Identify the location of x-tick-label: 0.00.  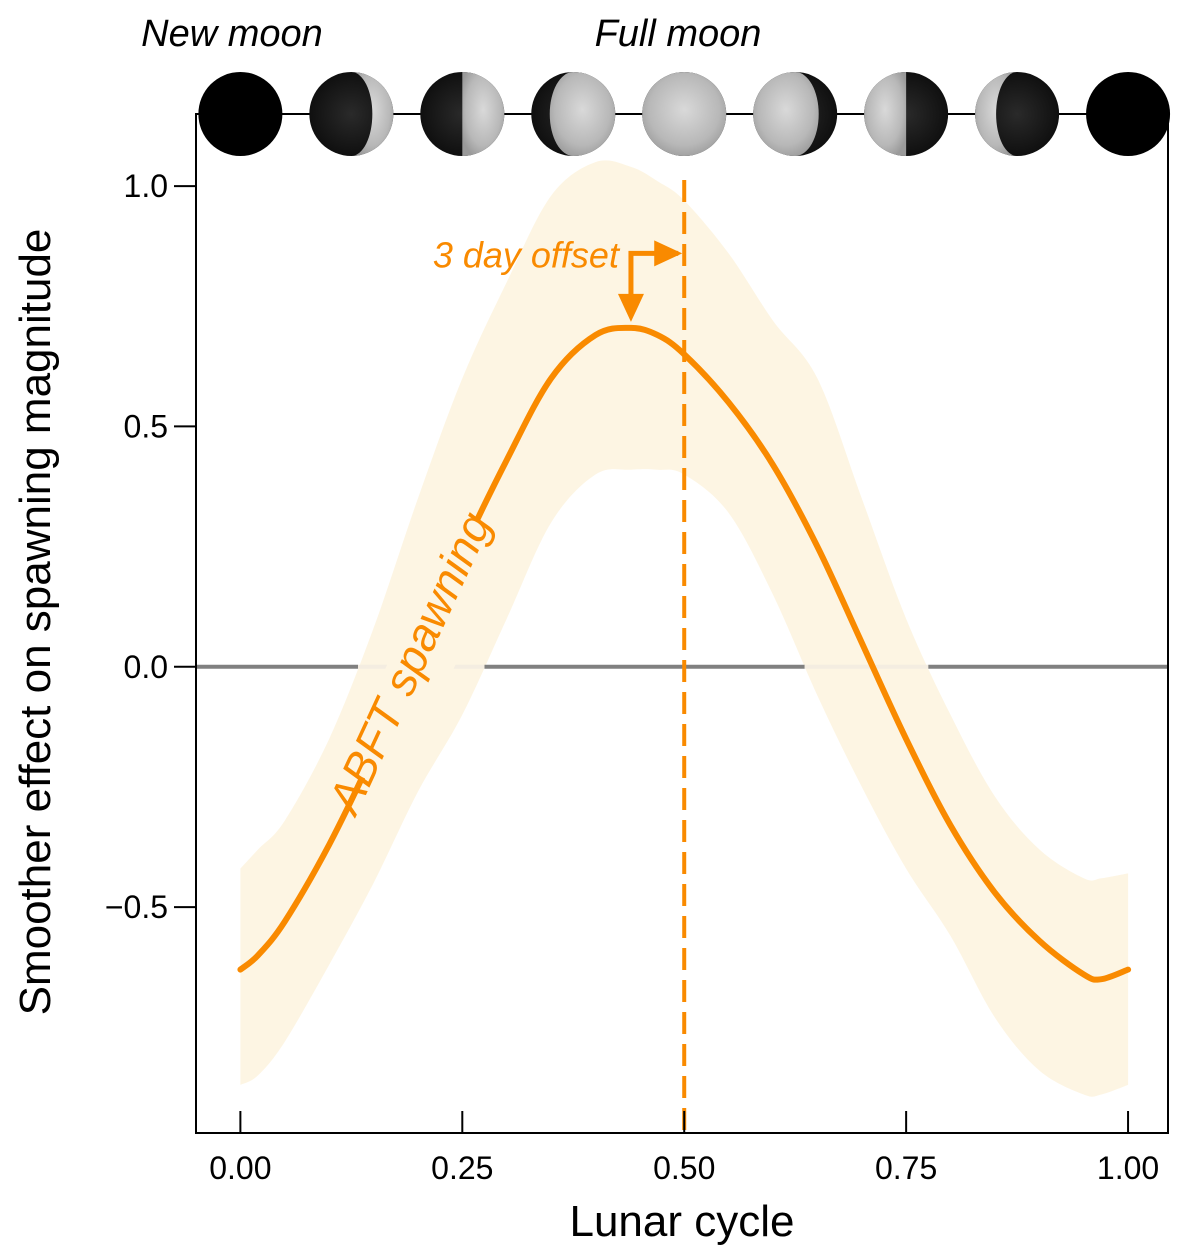
(240, 1168).